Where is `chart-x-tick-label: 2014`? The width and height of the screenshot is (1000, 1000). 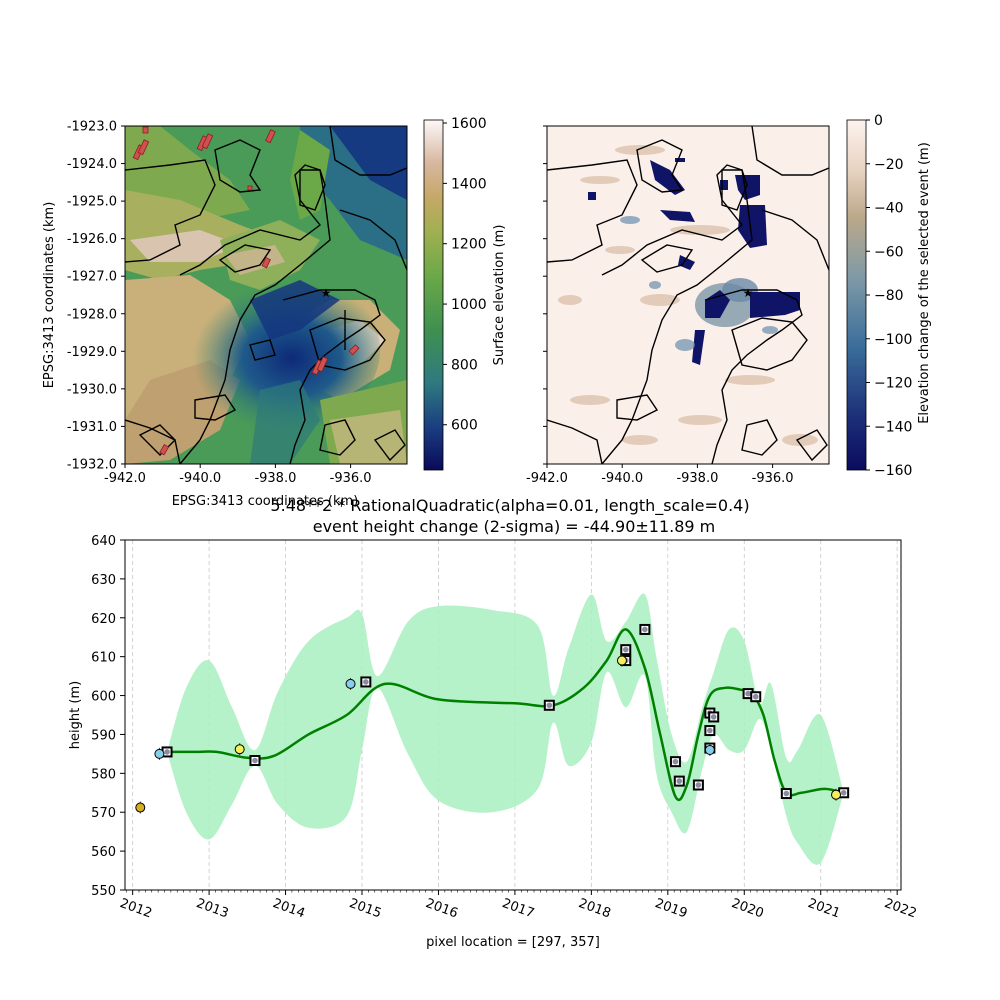 chart-x-tick-label: 2014 is located at coordinates (289, 908).